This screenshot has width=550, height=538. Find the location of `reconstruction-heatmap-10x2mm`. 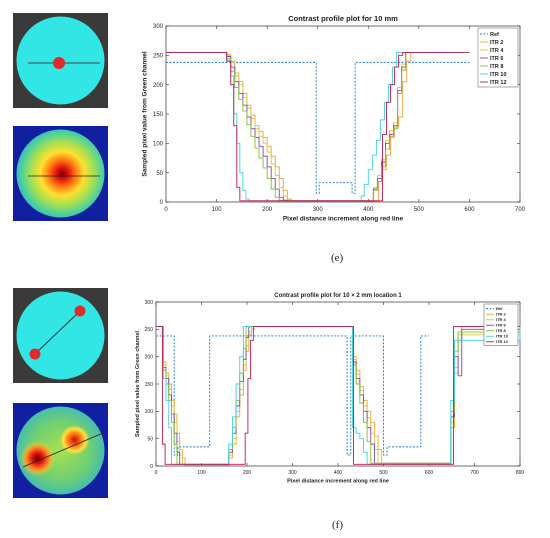

reconstruction-heatmap-10x2mm is located at coordinates (60, 450).